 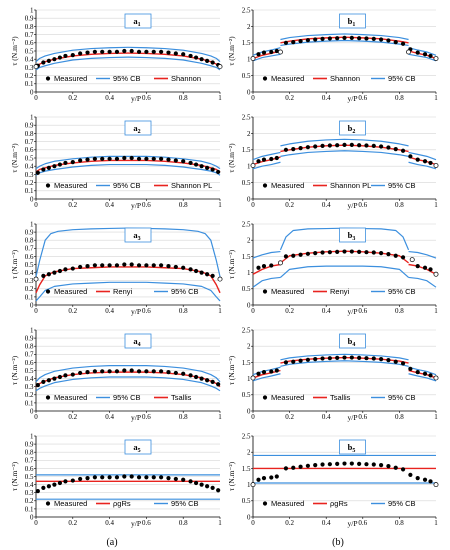 I want to click on panel-label: a1, so click(x=136, y=22).